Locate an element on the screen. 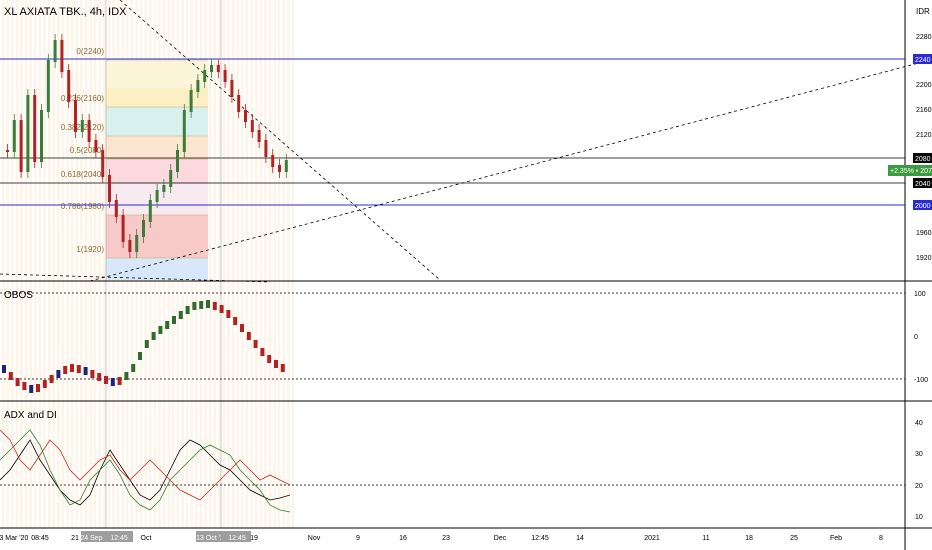 The width and height of the screenshot is (932, 550). adx-pane-label: ADX and DI is located at coordinates (30, 415).